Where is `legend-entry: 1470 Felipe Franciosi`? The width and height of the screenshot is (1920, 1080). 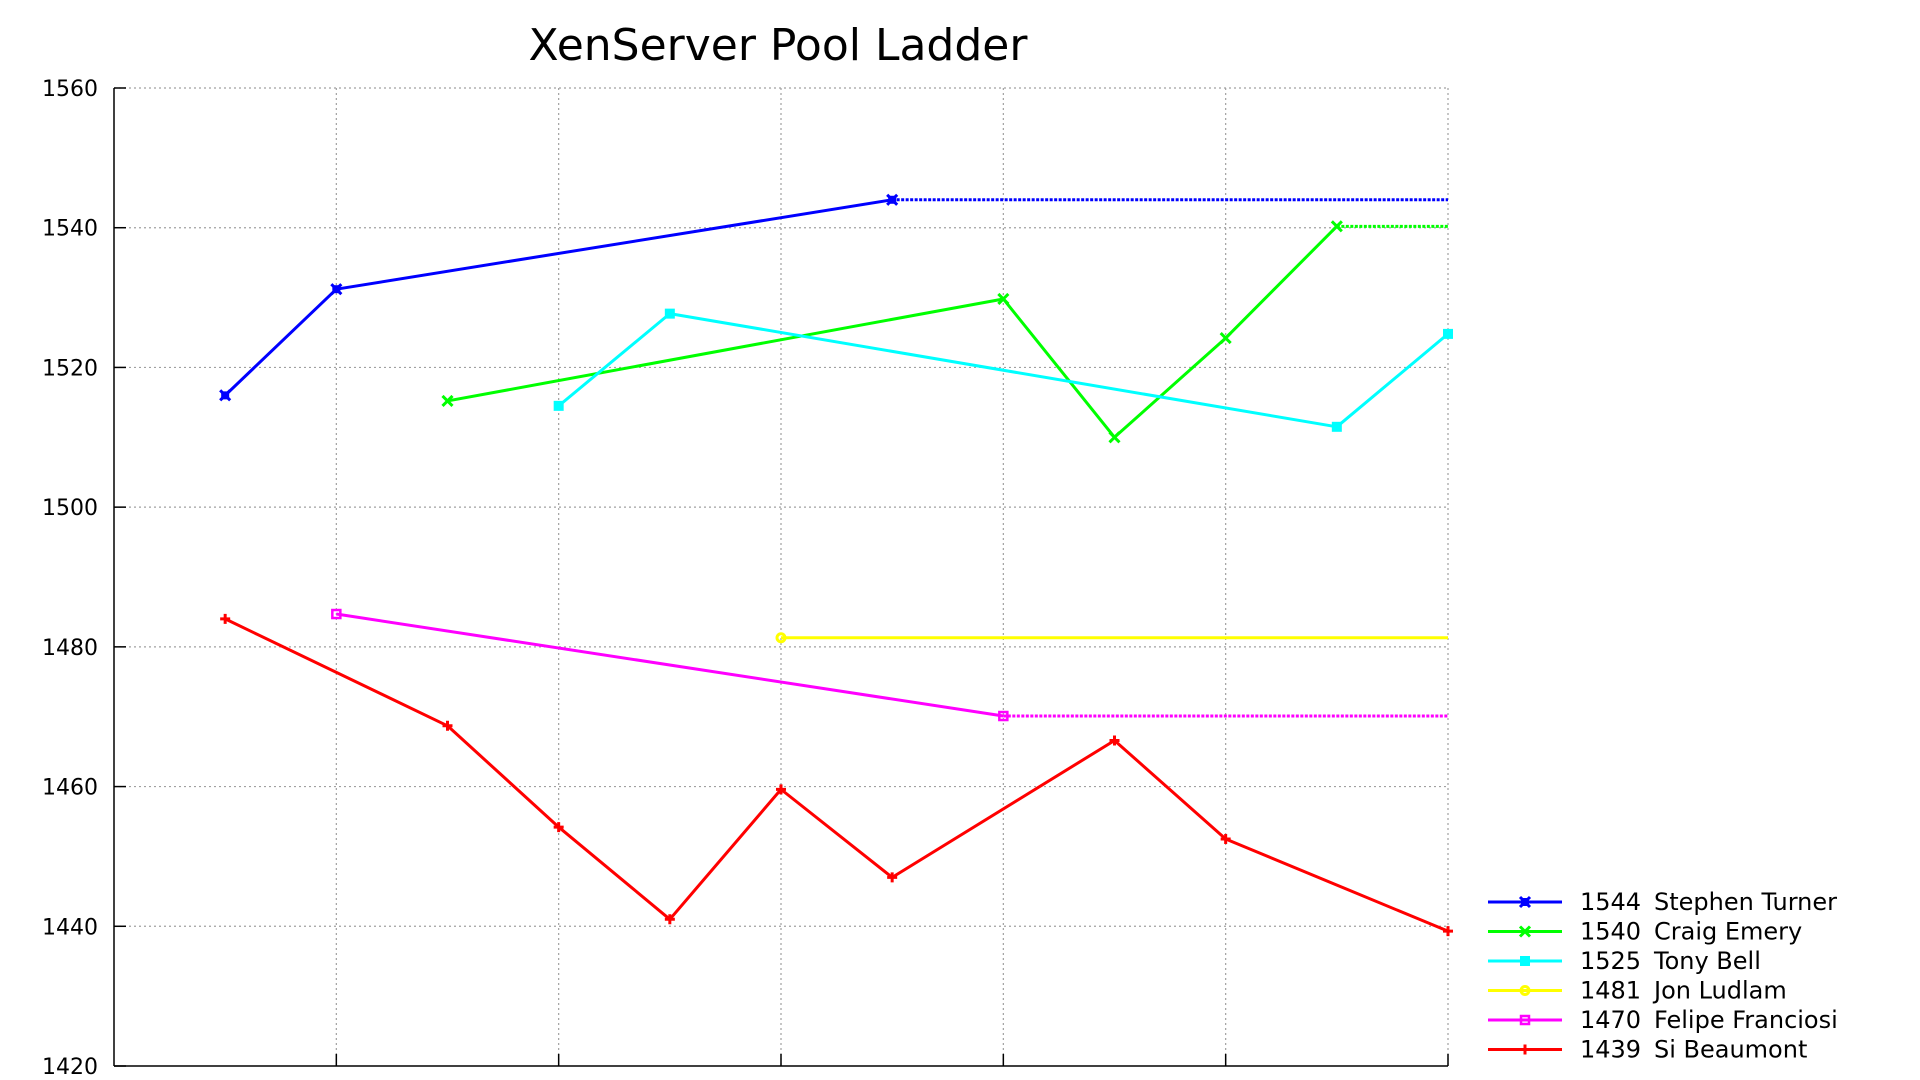
legend-entry: 1470 Felipe Franciosi is located at coordinates (1663, 1020).